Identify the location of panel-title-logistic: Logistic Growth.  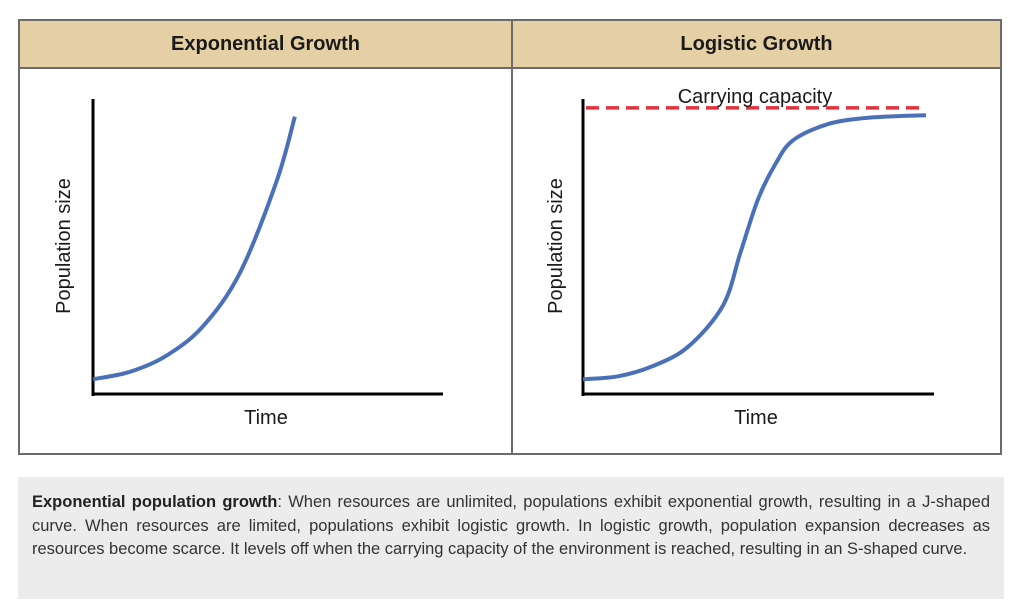
(756, 45).